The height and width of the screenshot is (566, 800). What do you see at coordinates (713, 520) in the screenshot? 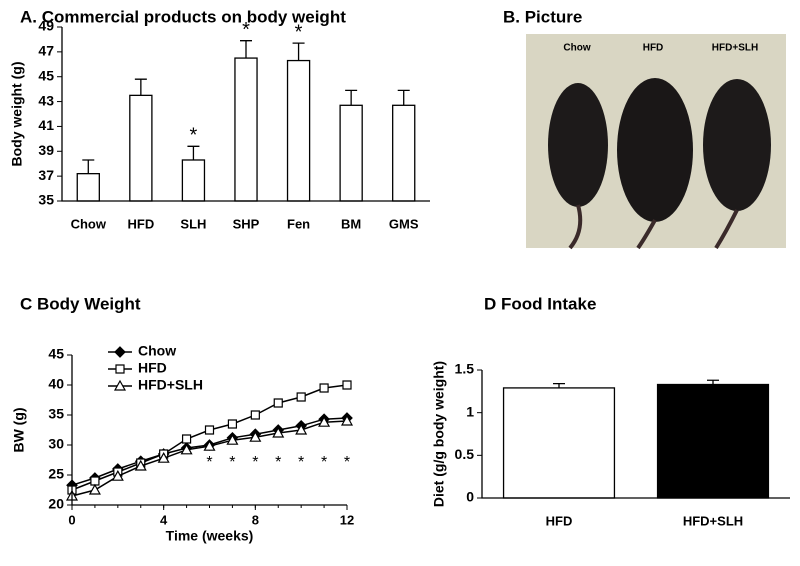
I see `x-tick-label: HFD+SLH` at bounding box center [713, 520].